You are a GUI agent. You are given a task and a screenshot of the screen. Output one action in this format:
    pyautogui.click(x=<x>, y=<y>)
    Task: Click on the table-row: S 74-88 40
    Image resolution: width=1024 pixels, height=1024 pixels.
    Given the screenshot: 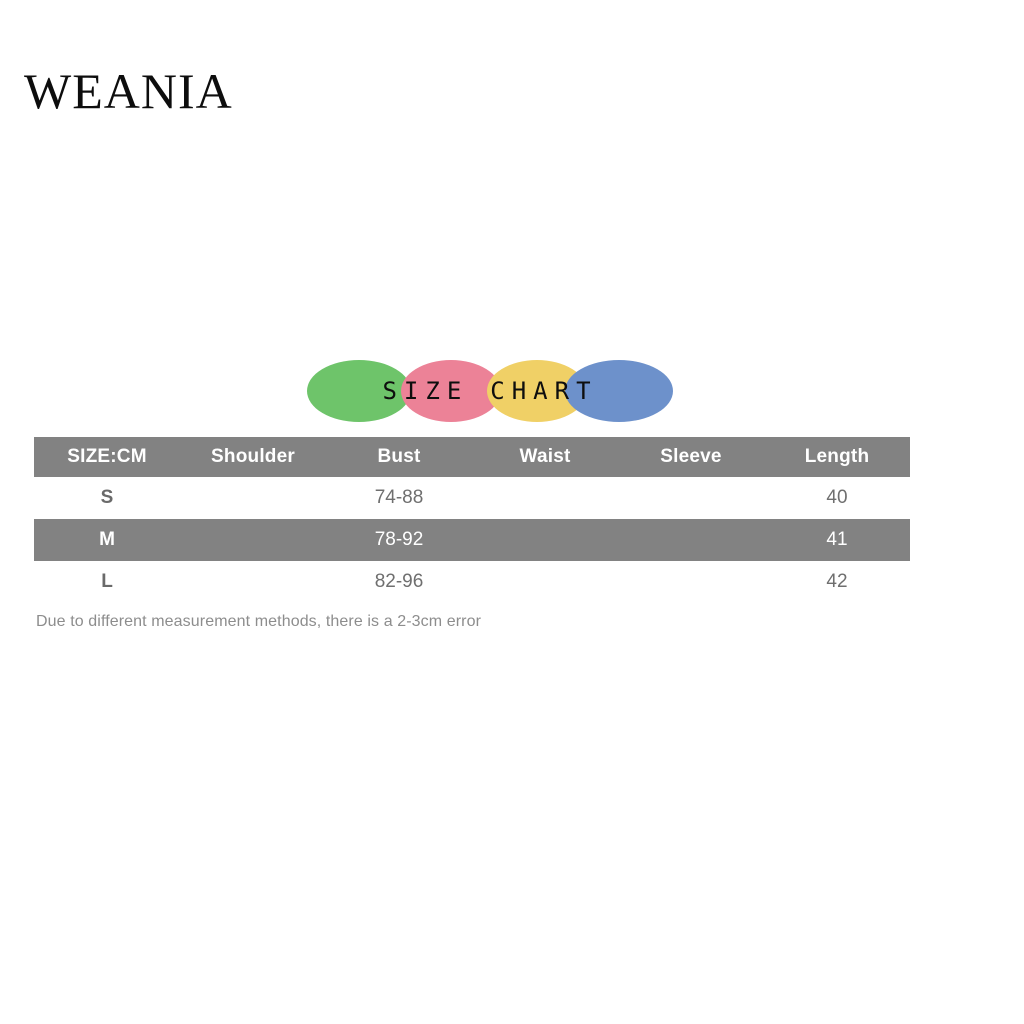 What is the action you would take?
    pyautogui.click(x=472, y=498)
    